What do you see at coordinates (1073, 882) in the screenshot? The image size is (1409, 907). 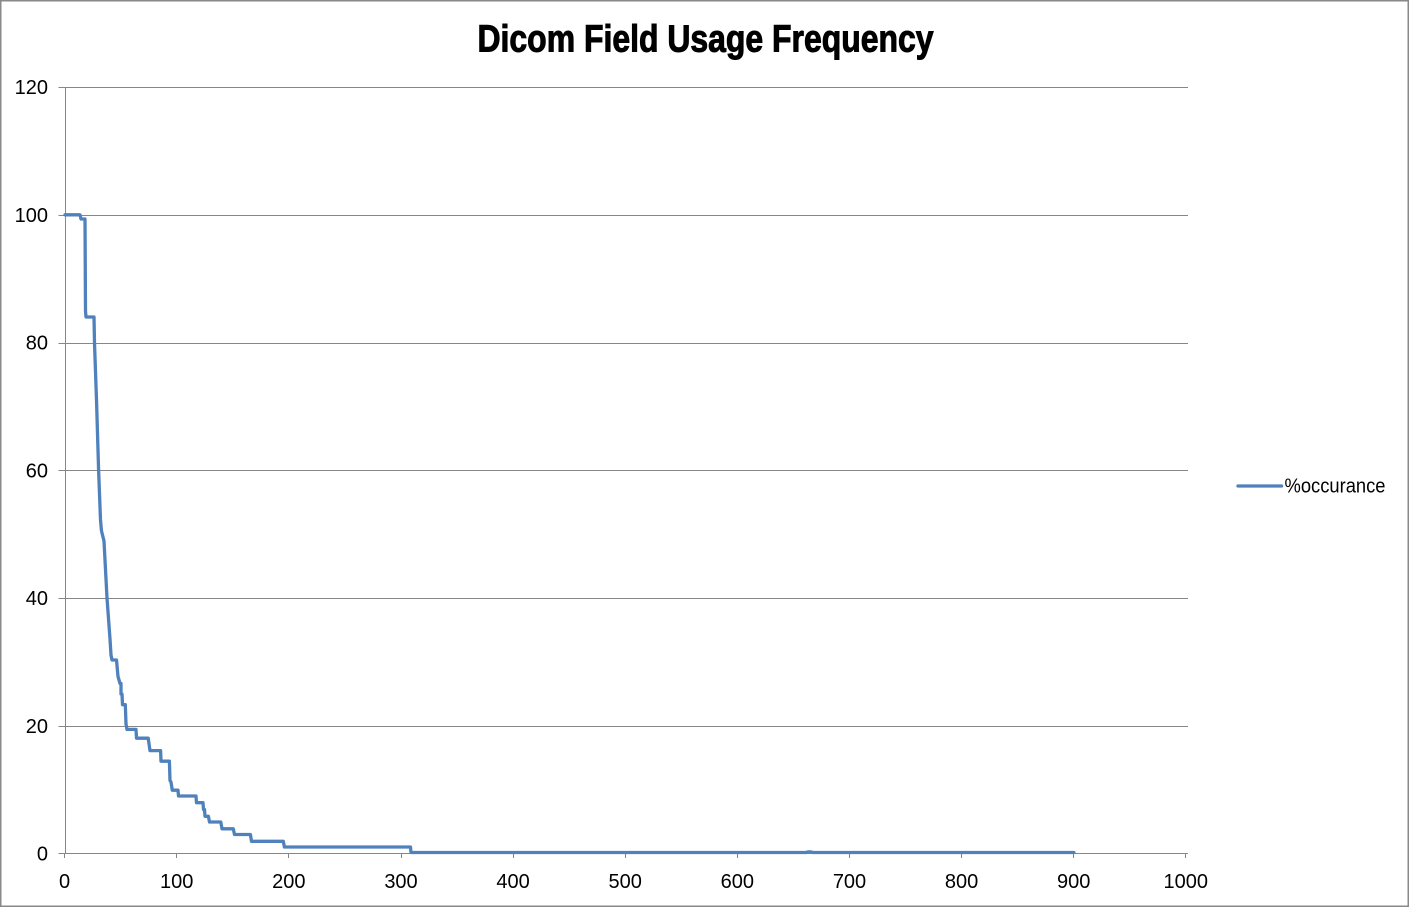 I see `svg-text: 900` at bounding box center [1073, 882].